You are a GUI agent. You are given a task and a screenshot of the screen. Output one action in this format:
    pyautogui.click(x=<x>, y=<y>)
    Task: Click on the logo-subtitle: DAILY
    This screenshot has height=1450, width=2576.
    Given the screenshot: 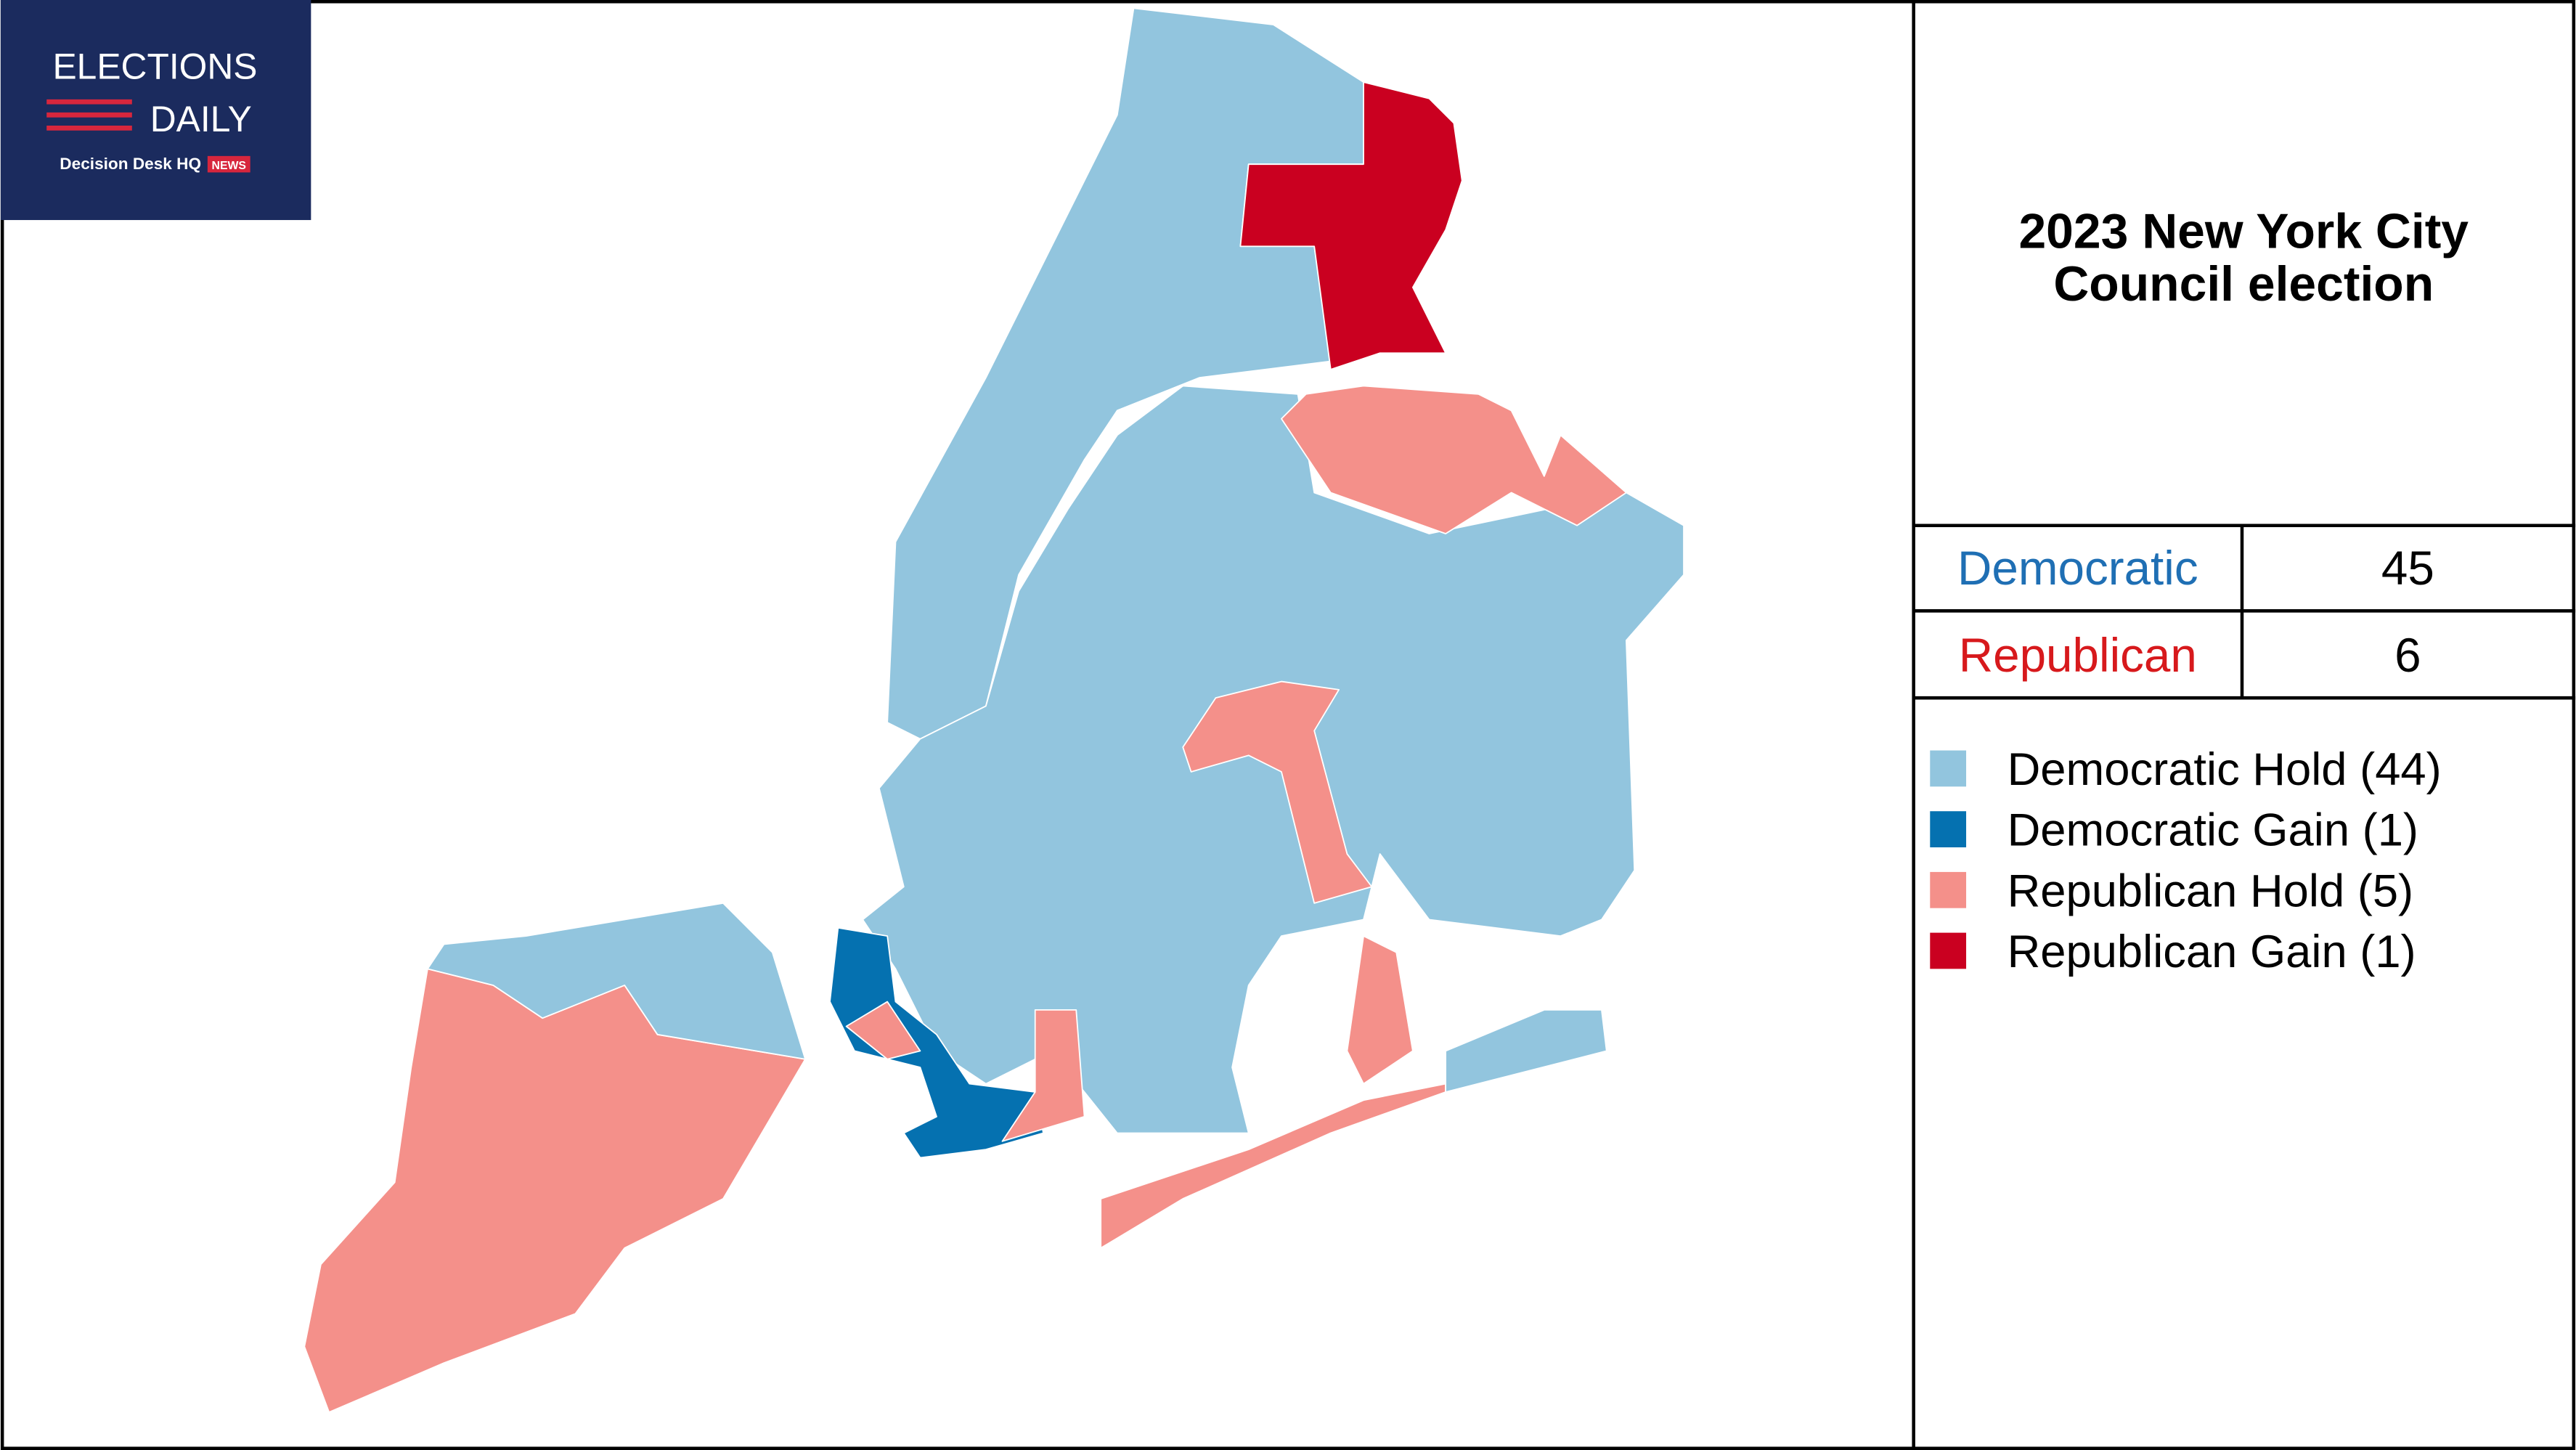 What is the action you would take?
    pyautogui.click(x=201, y=119)
    